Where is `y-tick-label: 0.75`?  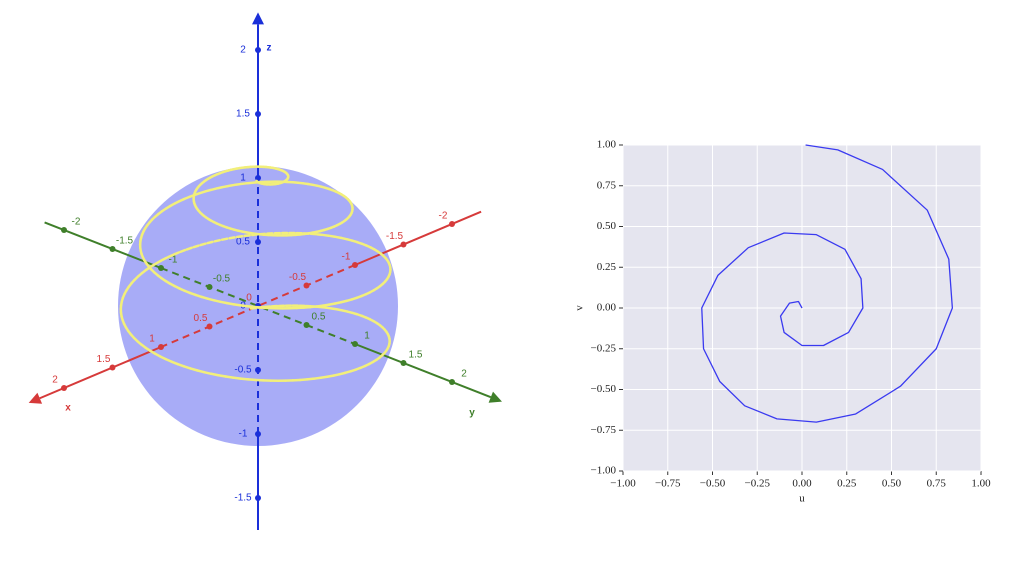 y-tick-label: 0.75 is located at coordinates (607, 185).